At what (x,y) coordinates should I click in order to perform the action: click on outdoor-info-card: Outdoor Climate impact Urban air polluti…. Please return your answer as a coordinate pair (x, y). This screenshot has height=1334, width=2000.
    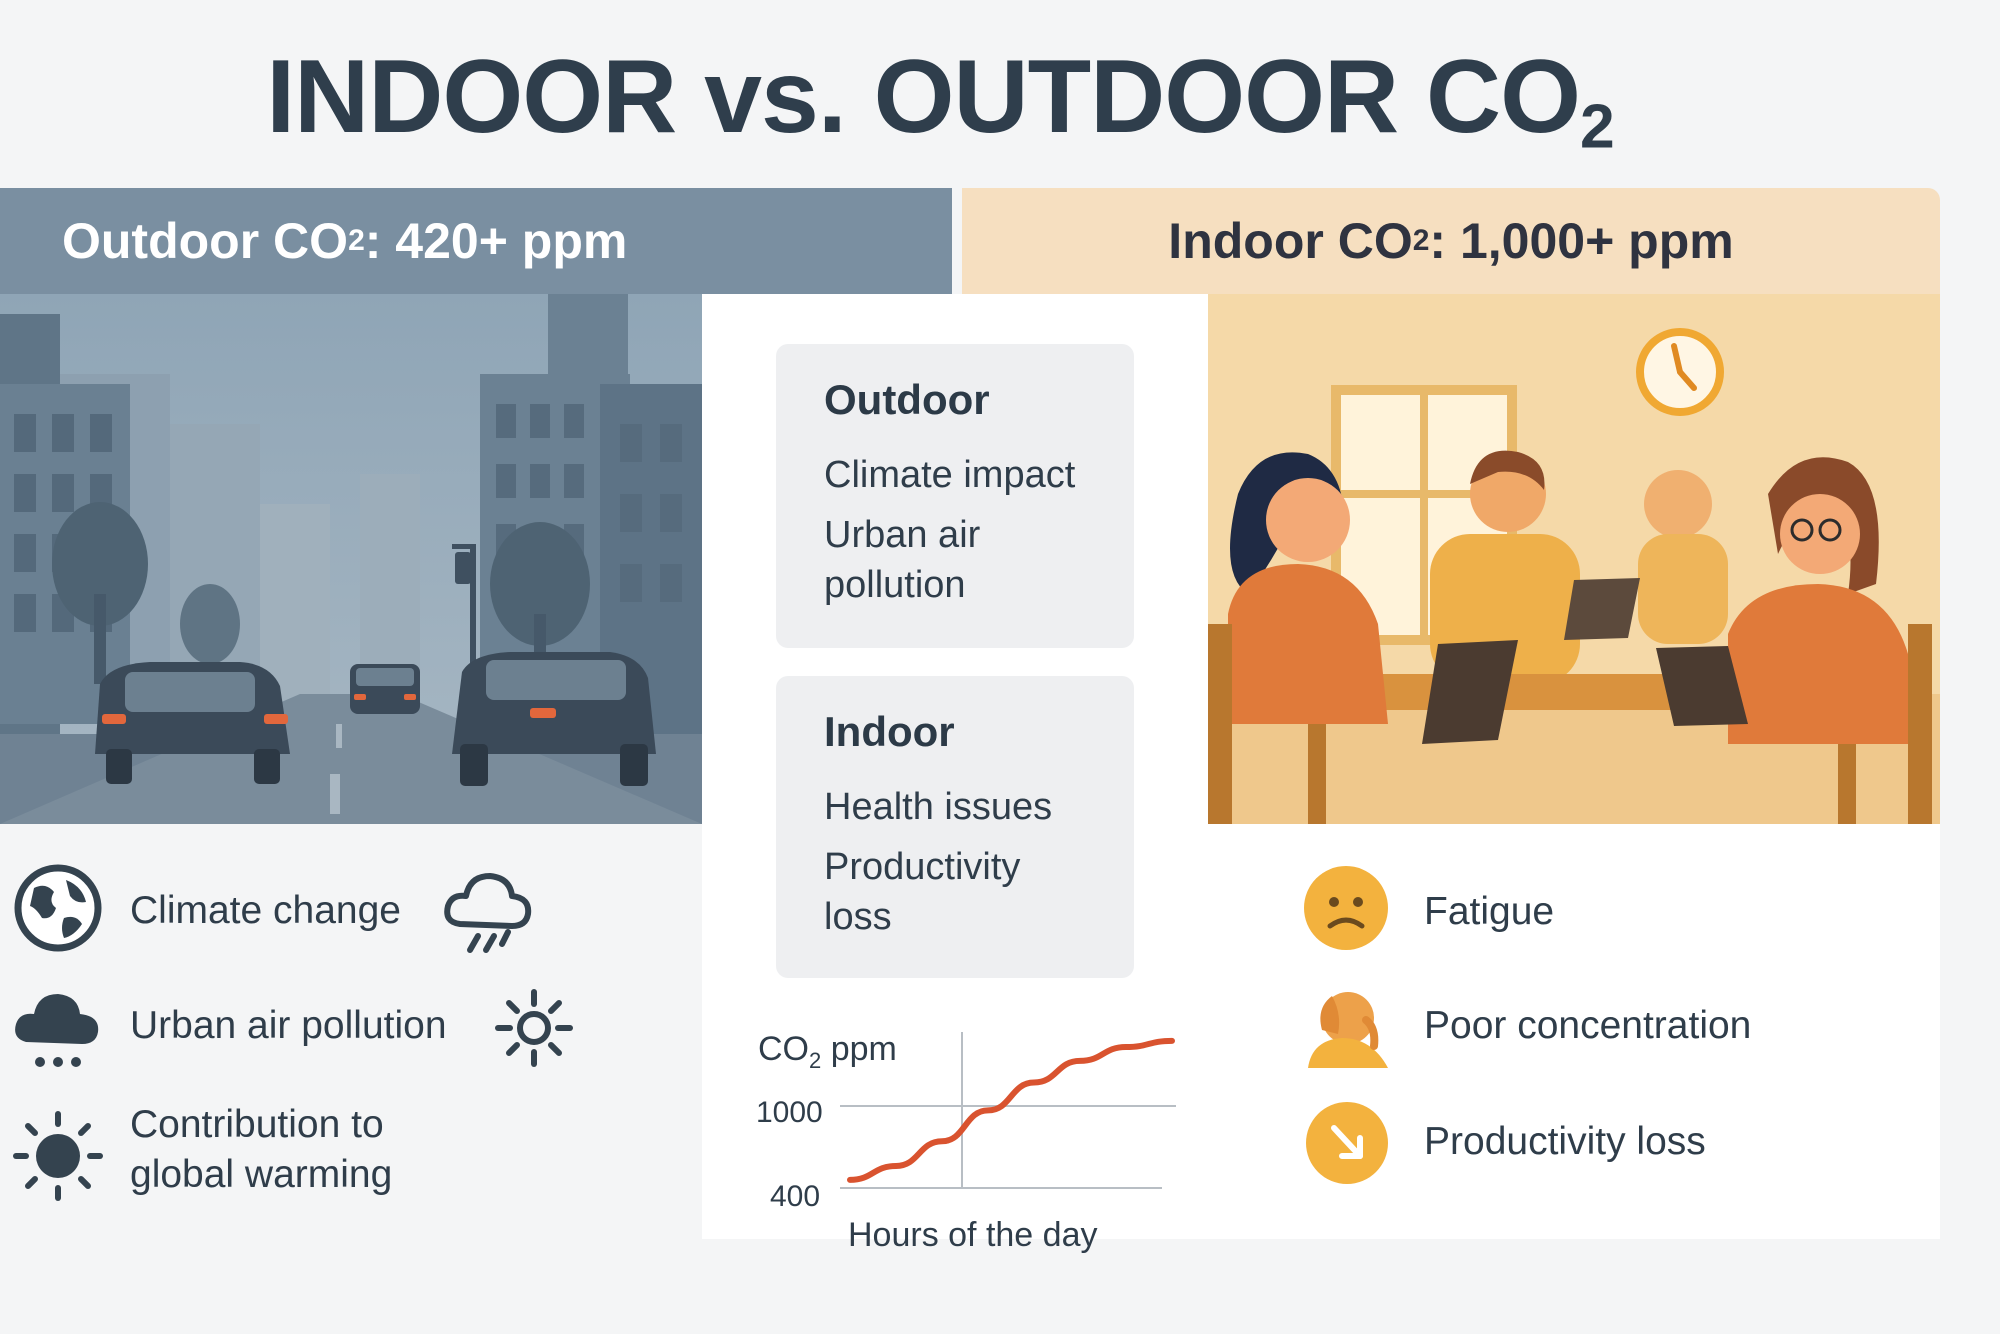
    Looking at the image, I should click on (955, 496).